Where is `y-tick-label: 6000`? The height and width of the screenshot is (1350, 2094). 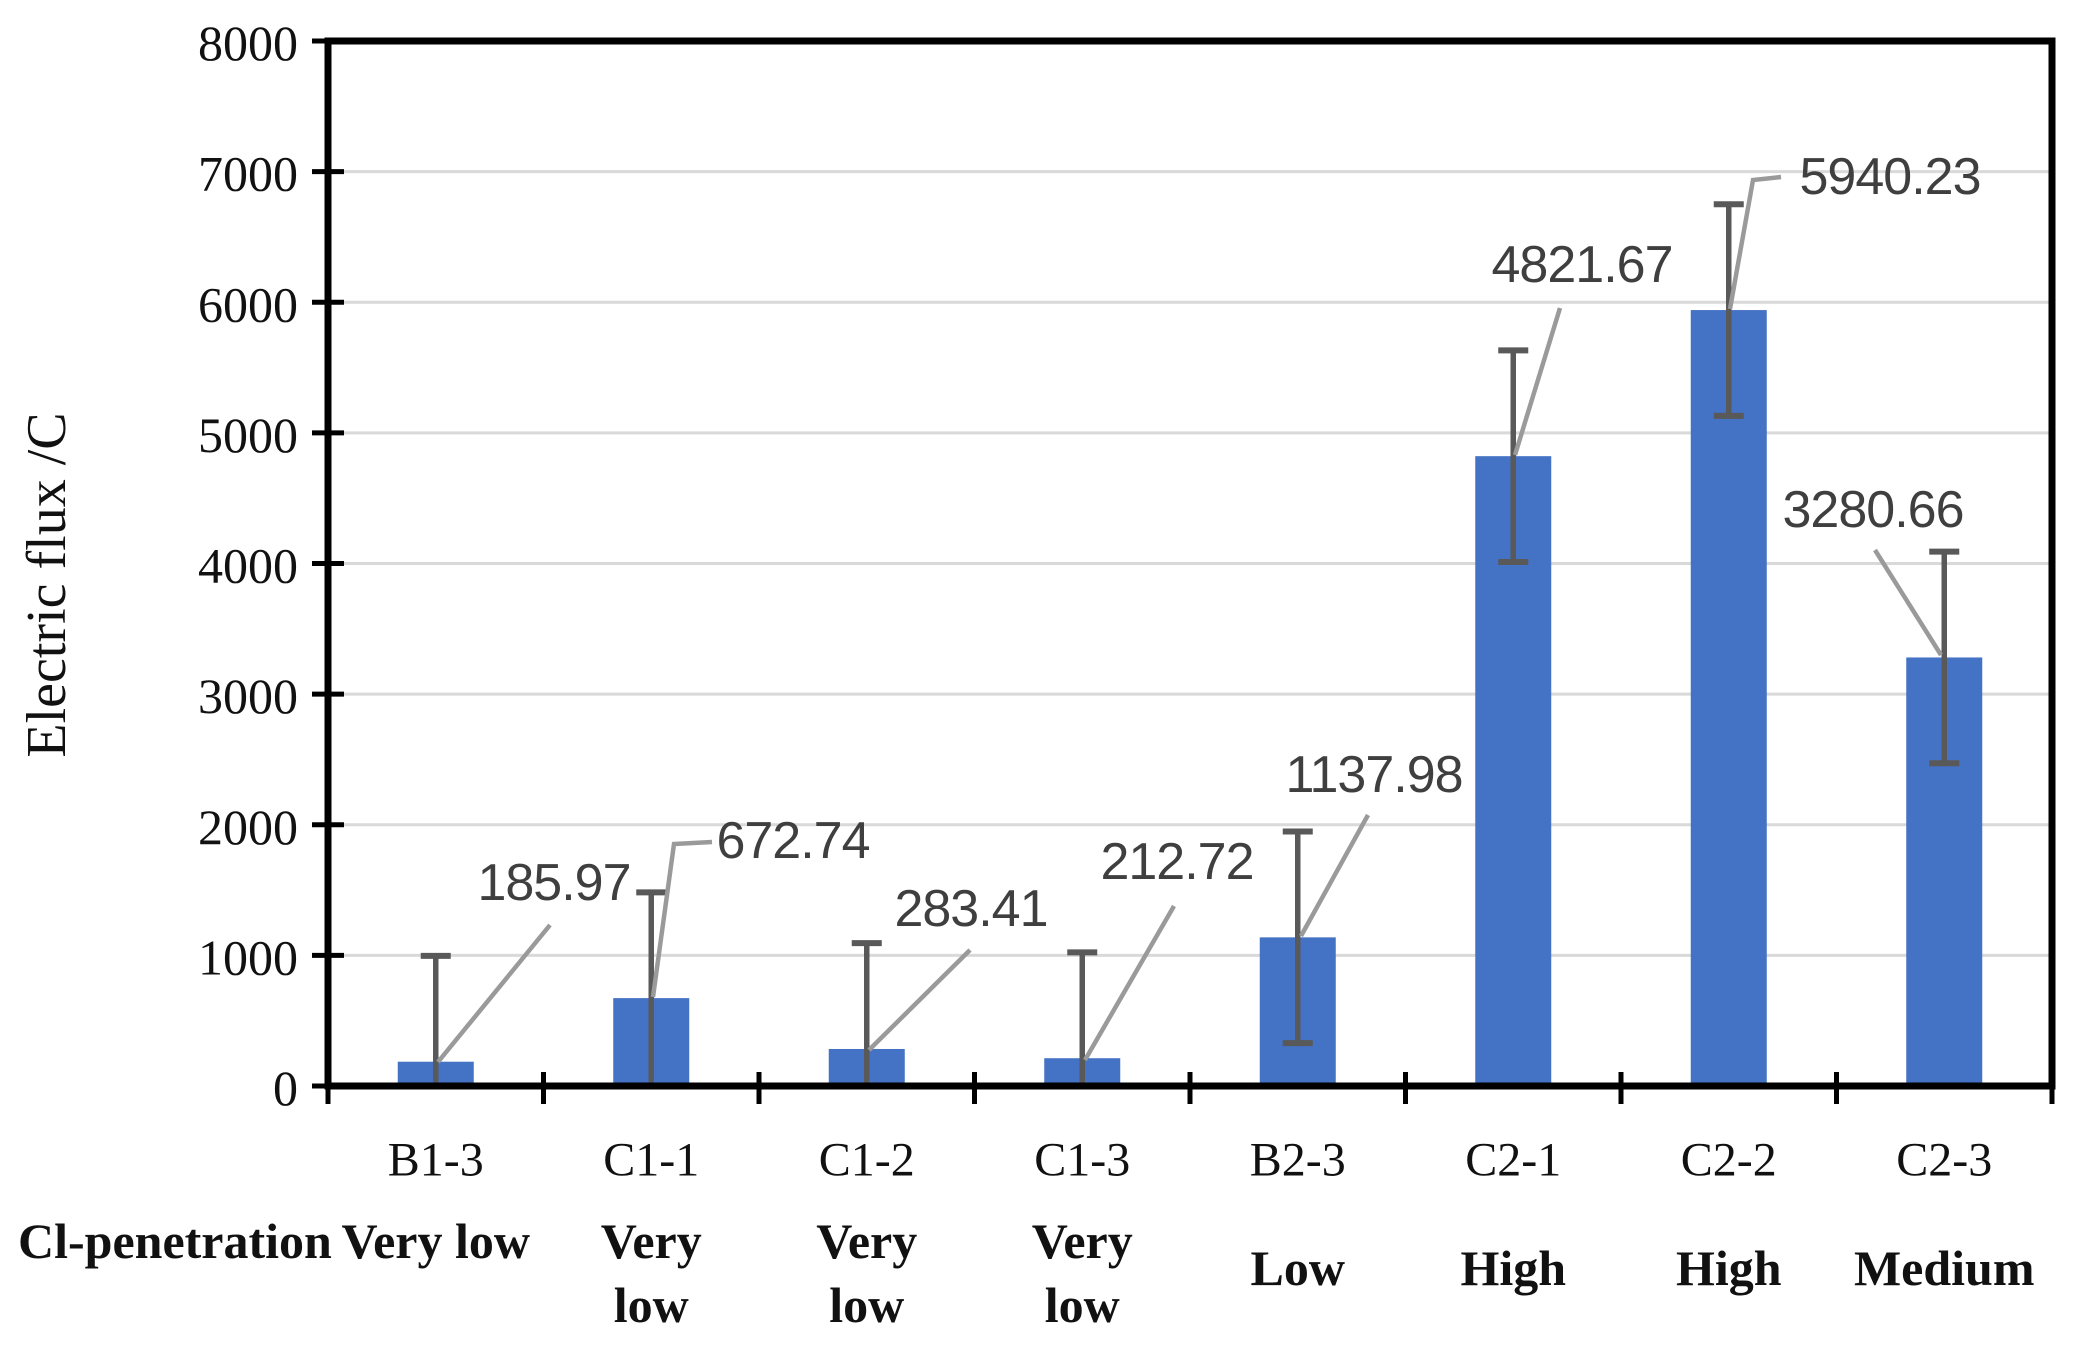
y-tick-label: 6000 is located at coordinates (248, 304).